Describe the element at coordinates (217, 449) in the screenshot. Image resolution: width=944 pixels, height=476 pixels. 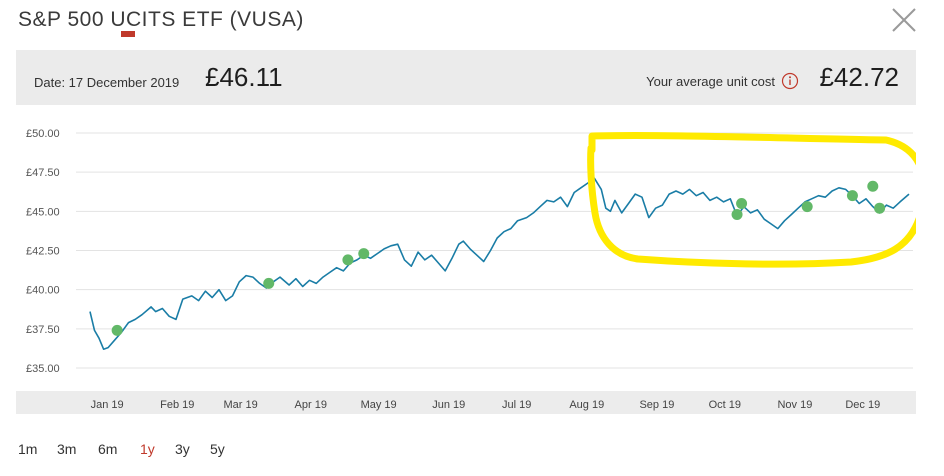
I see `period-5y: 5y` at that location.